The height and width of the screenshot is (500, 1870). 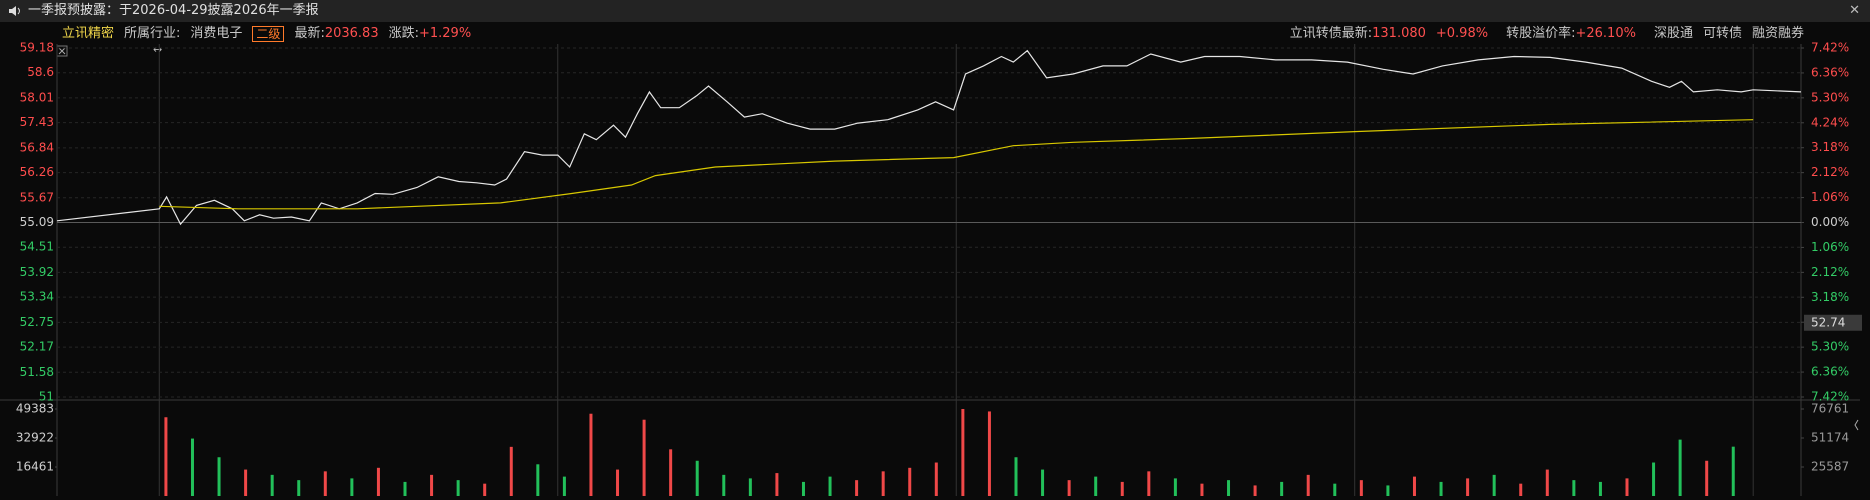 What do you see at coordinates (1830, 409) in the screenshot?
I see `volume-y2-tick-label: 76761` at bounding box center [1830, 409].